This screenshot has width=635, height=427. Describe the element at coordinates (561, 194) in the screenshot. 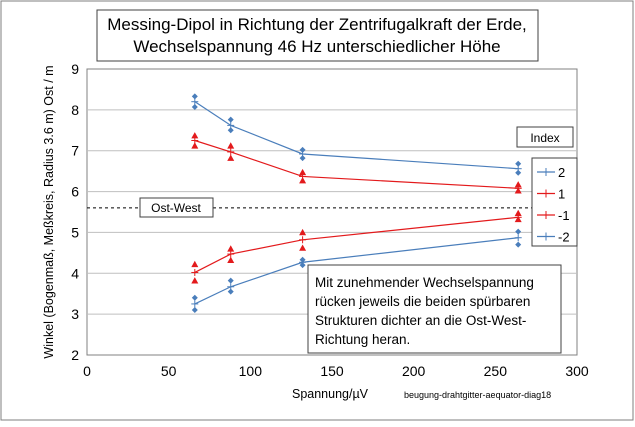

I see `legend-label: 1` at that location.